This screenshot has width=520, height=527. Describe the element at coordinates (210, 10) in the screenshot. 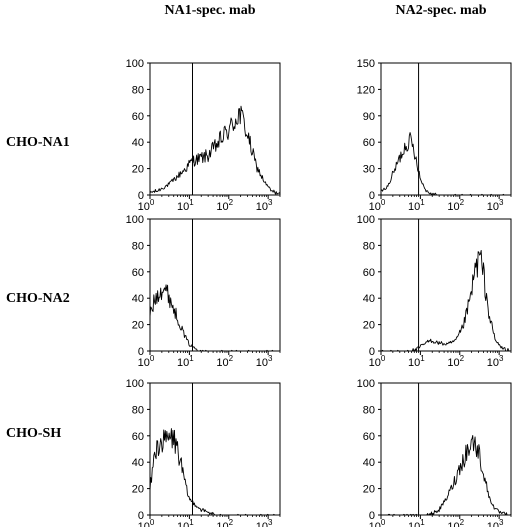

I see `column-header-na1: NA1-spec. mab` at that location.